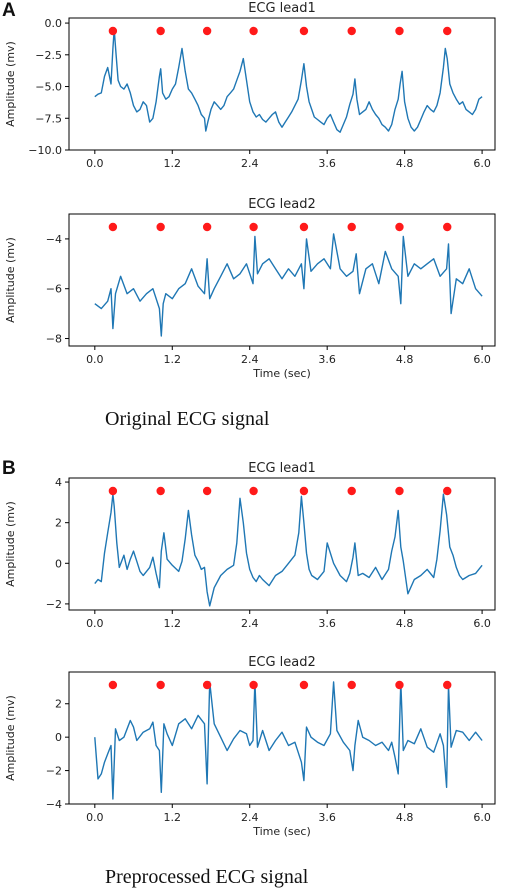 The width and height of the screenshot is (505, 891). I want to click on caption-preprocessed: Preprocessed ECG signal, so click(207, 877).